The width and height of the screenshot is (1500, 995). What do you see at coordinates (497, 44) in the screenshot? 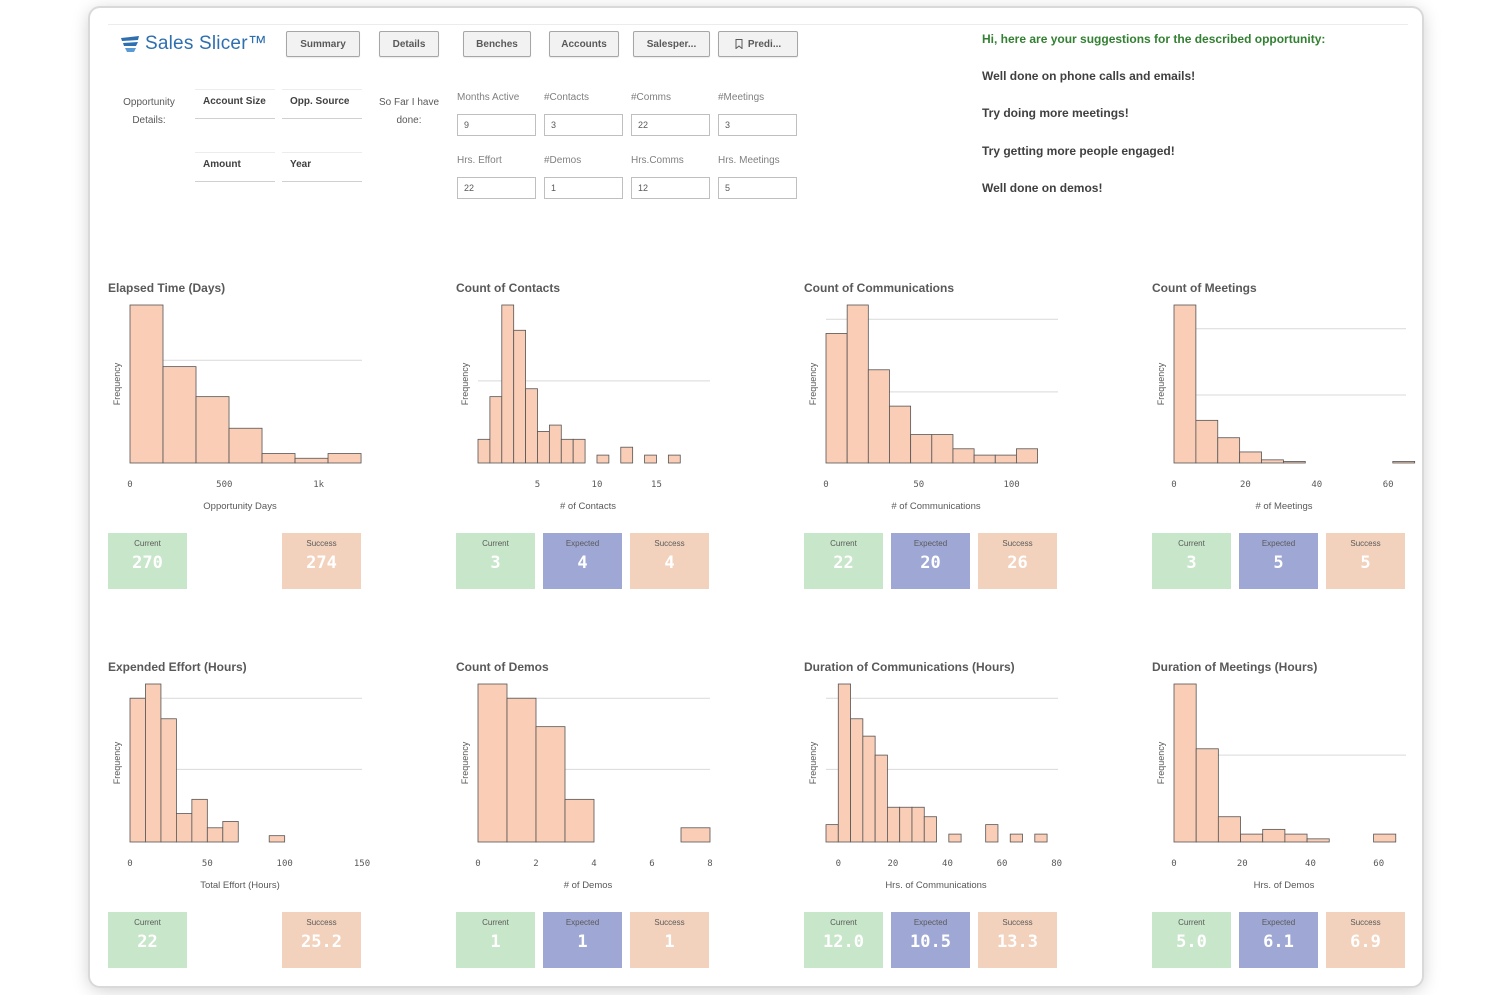
I see `nav-benches-button: Benches` at bounding box center [497, 44].